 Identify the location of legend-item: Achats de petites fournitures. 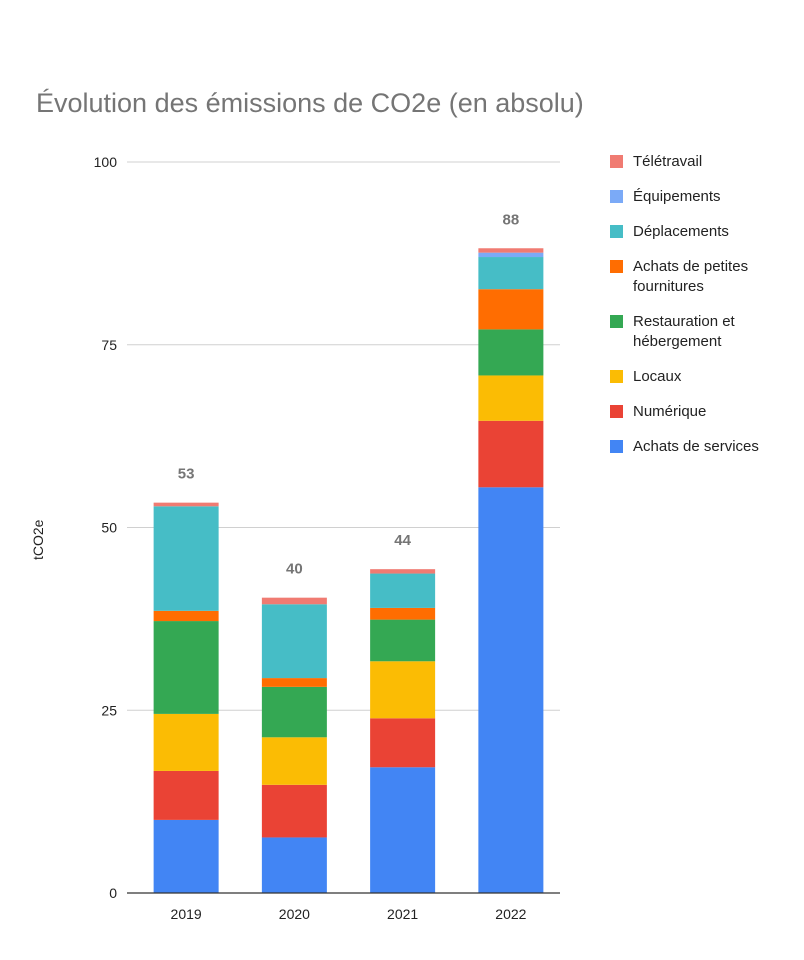
(700, 277).